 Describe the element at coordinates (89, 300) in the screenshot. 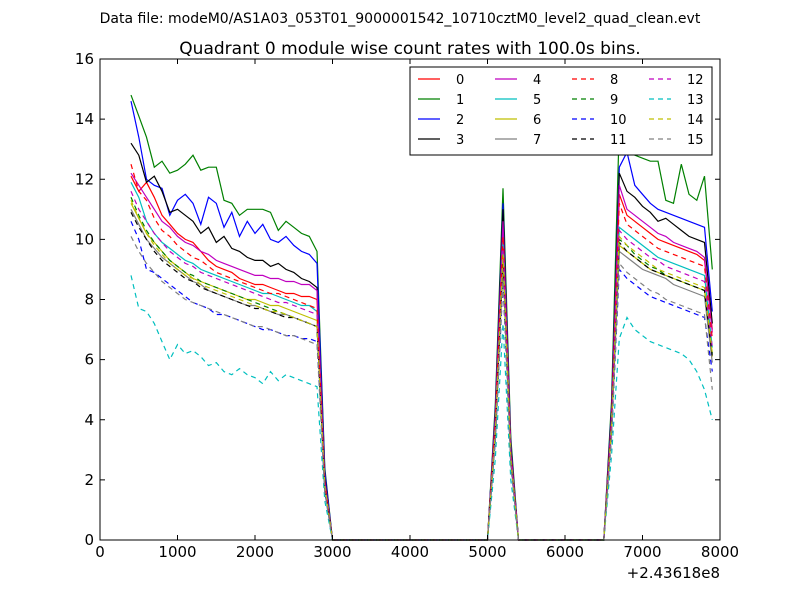

I see `y-tick-label: 8` at that location.